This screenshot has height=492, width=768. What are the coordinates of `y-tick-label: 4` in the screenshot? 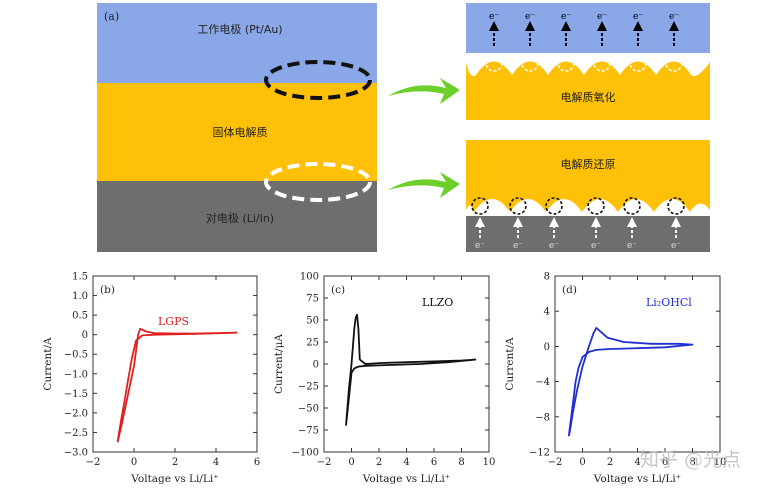 It's located at (547, 312).